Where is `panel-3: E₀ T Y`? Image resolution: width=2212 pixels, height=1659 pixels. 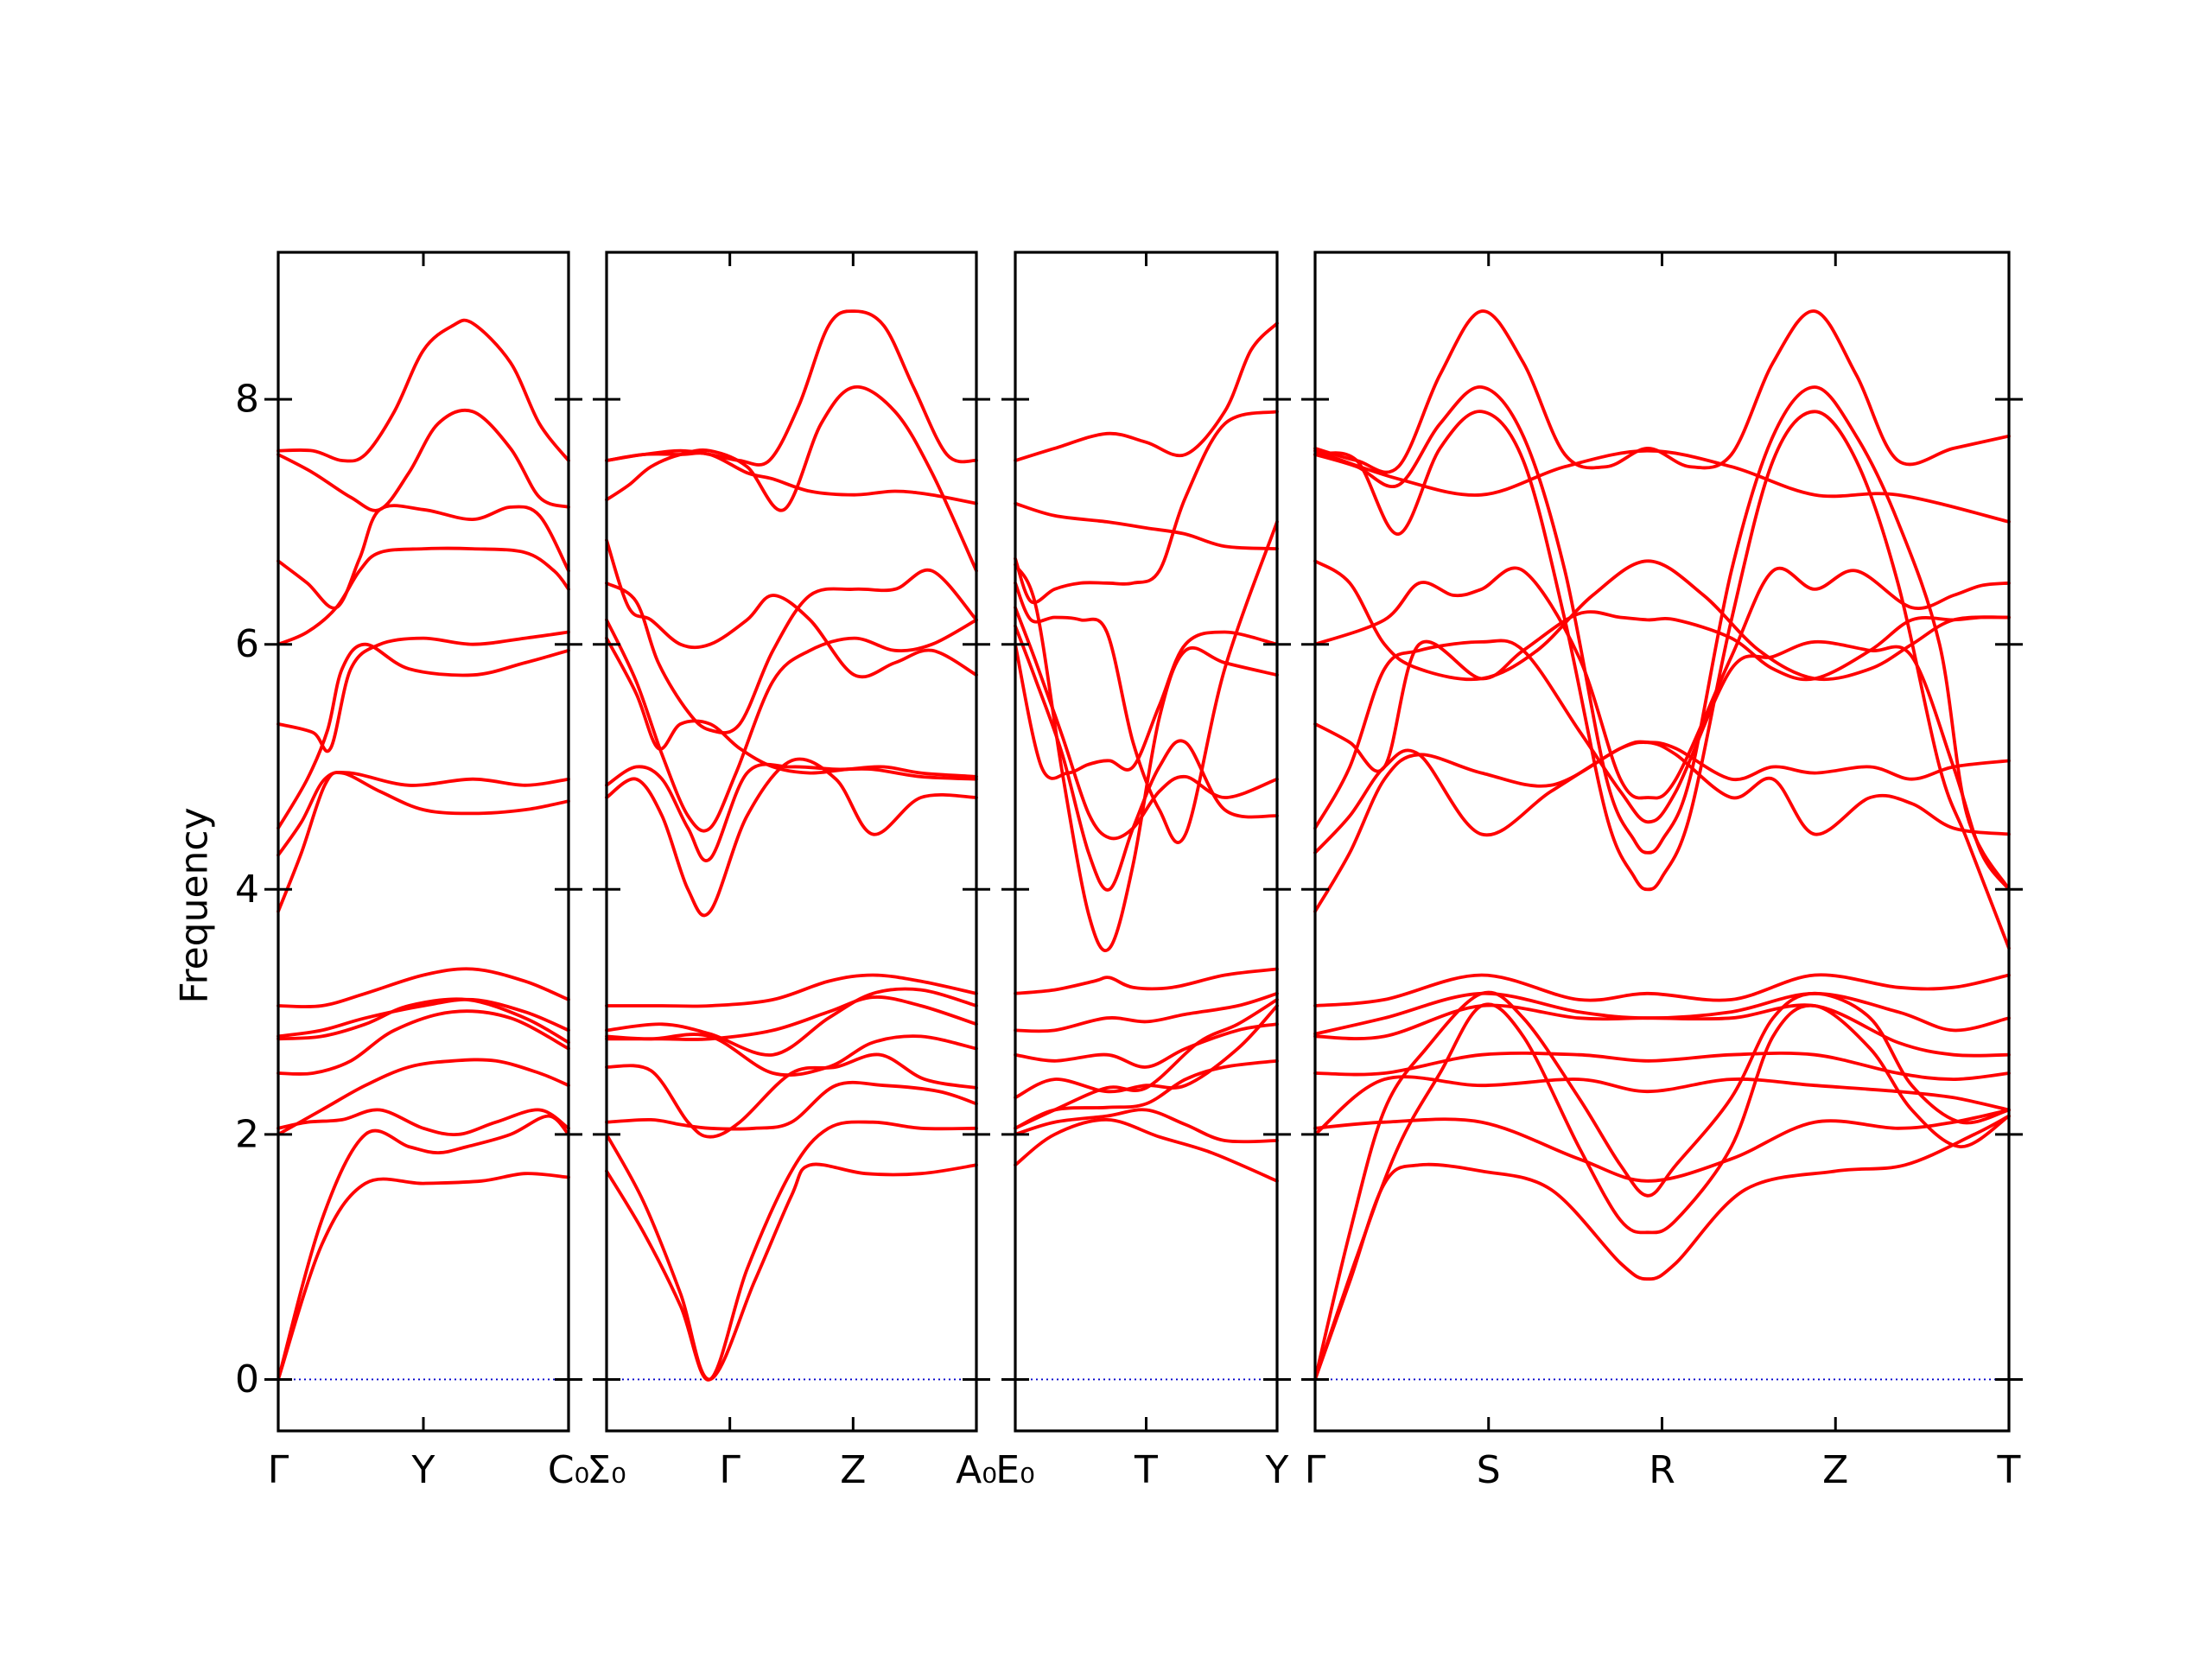 panel-3: E₀ T Y is located at coordinates (1143, 871).